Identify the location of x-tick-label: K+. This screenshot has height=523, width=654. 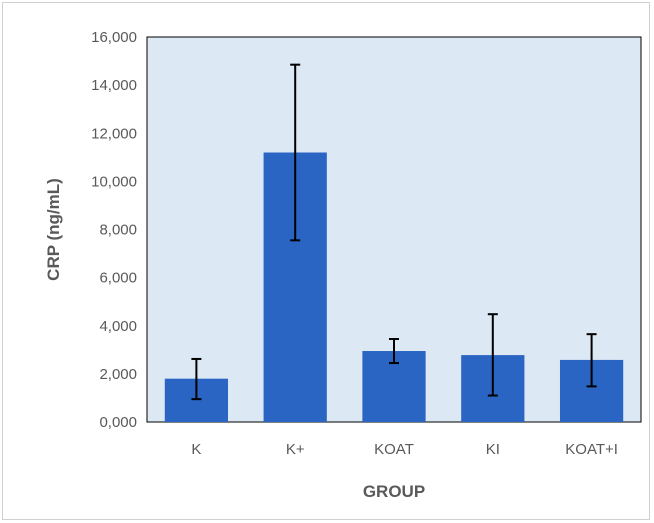
(295, 449).